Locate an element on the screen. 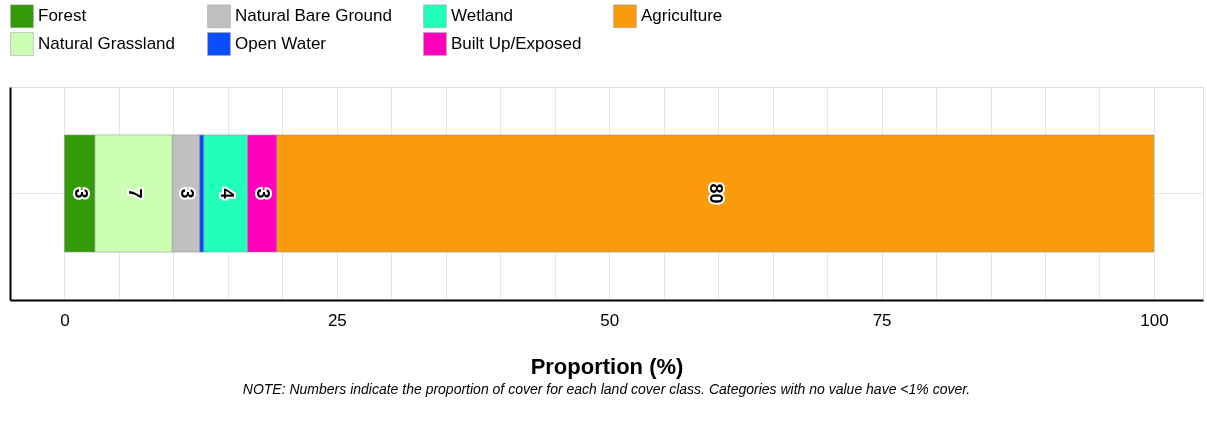  legend-label: Natural Bare Ground is located at coordinates (313, 16).